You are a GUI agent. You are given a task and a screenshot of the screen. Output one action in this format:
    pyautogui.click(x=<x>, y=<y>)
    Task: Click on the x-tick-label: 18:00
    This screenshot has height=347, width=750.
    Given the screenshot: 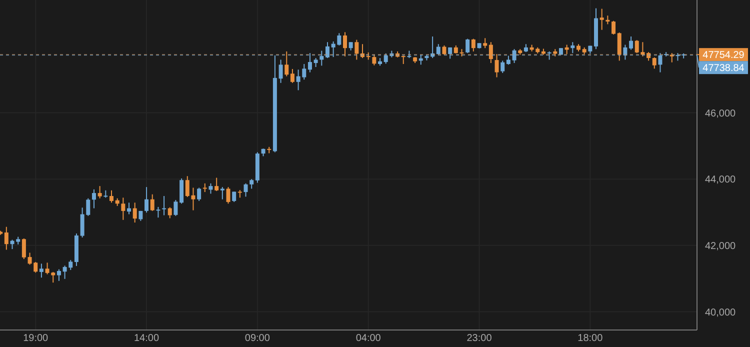 What is the action you would take?
    pyautogui.click(x=591, y=338)
    